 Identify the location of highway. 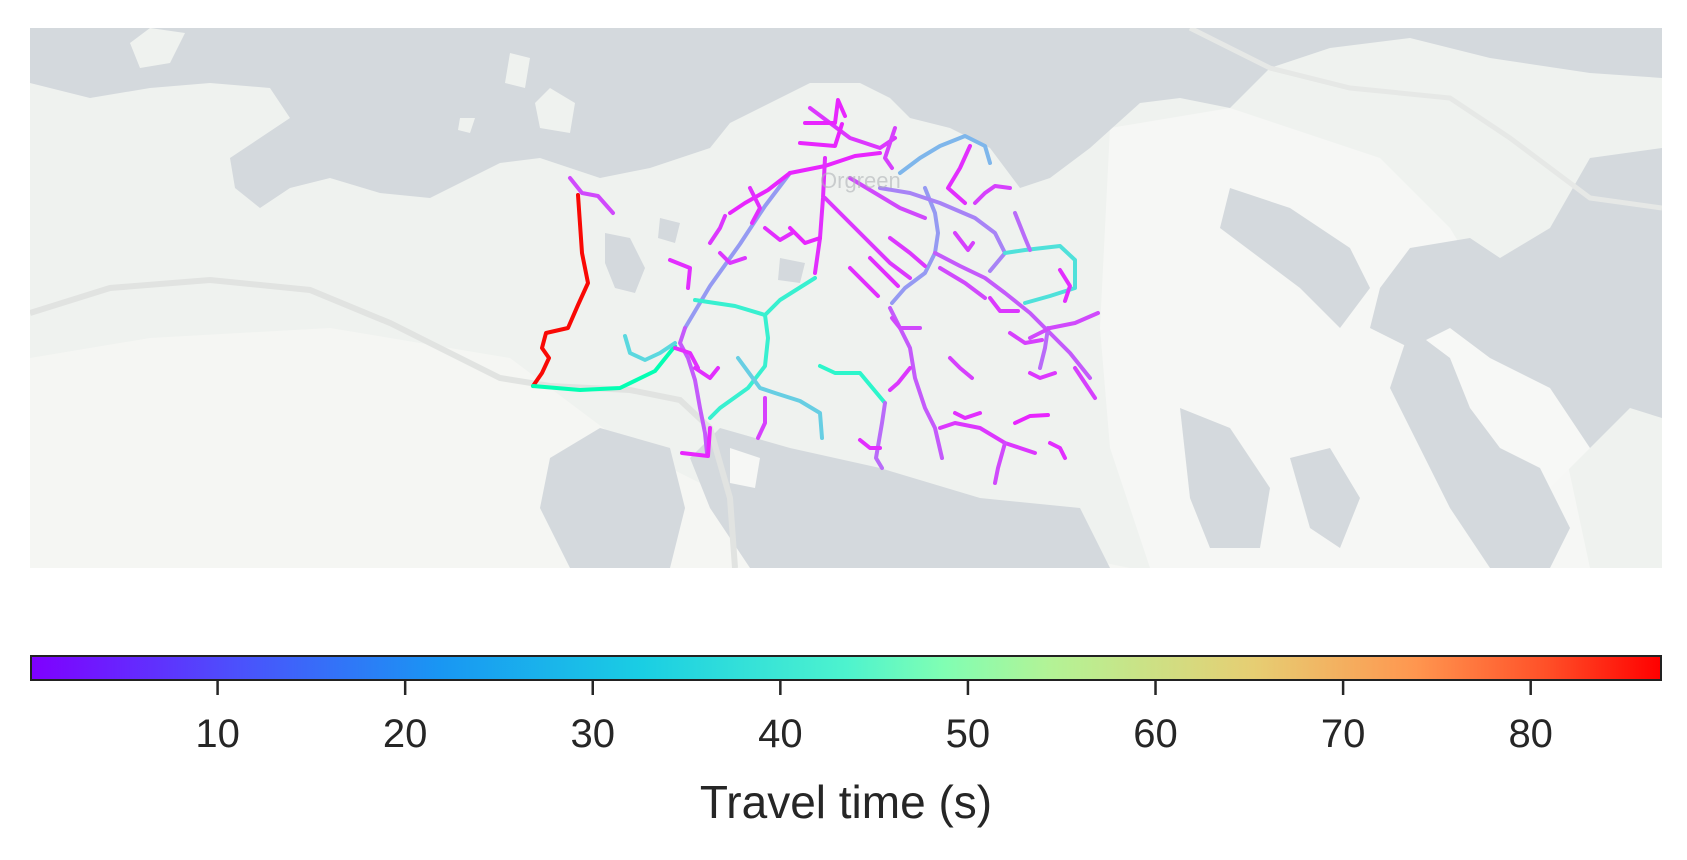
(1425, 119).